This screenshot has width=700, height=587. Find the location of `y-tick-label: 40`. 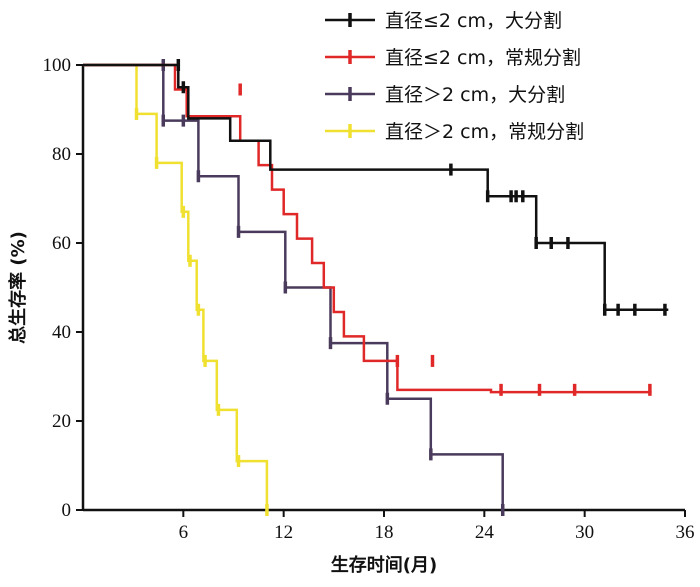

y-tick-label: 40 is located at coordinates (61, 332).